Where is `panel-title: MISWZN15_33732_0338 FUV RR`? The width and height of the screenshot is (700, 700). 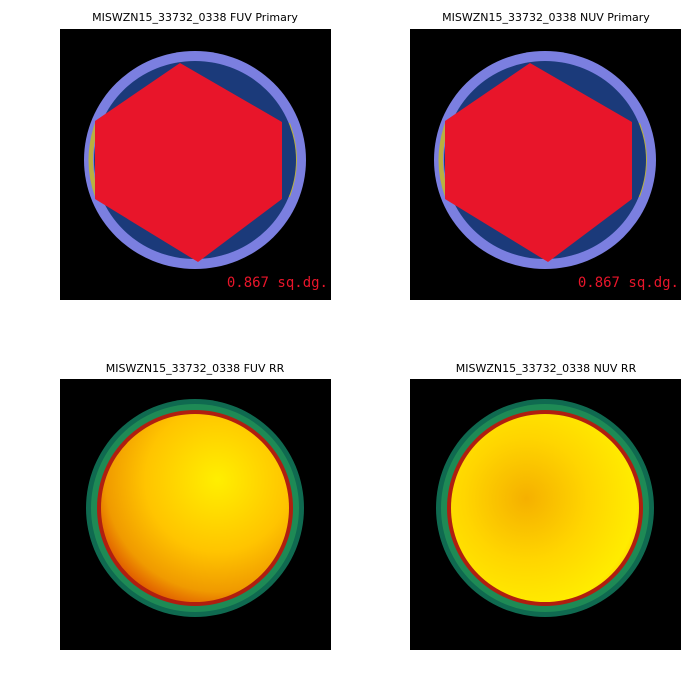 panel-title: MISWZN15_33732_0338 FUV RR is located at coordinates (195, 368).